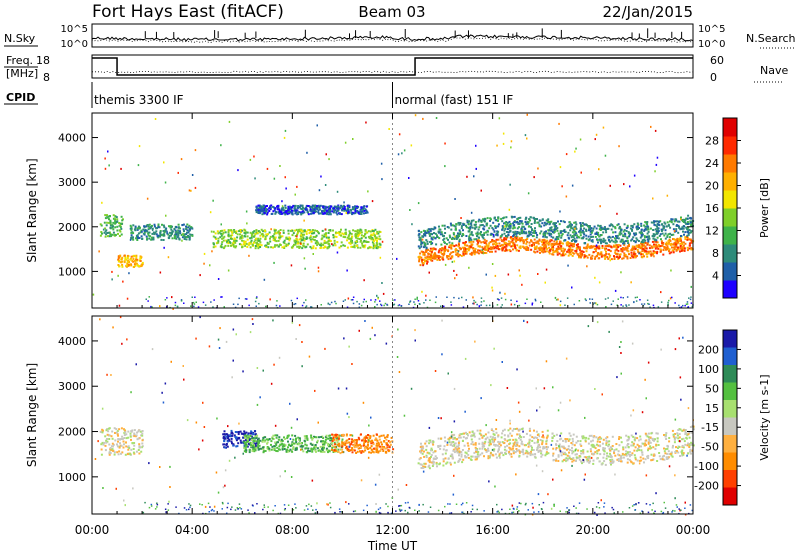 This screenshot has width=800, height=554. What do you see at coordinates (74, 44) in the screenshot?
I see `noise-tick-bottom-left: 10^0` at bounding box center [74, 44].